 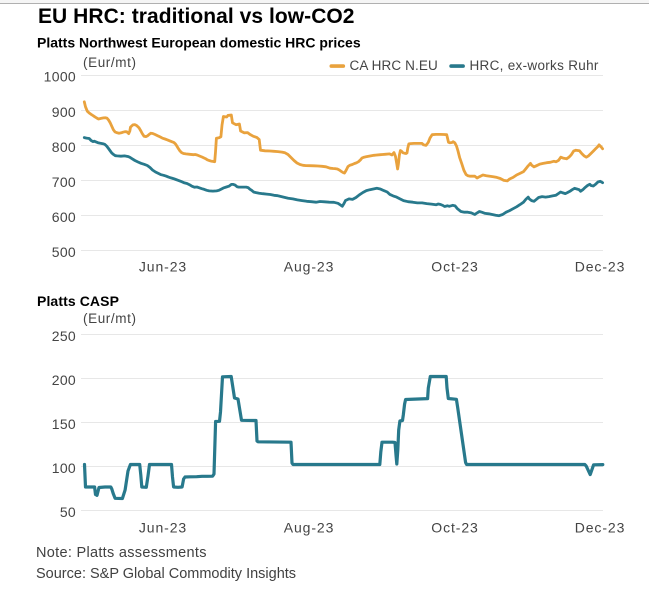 What do you see at coordinates (166, 574) in the screenshot?
I see `svg-text:Source: S&P Global Commodity I: Source: S&P Global Commodity Insights` at bounding box center [166, 574].